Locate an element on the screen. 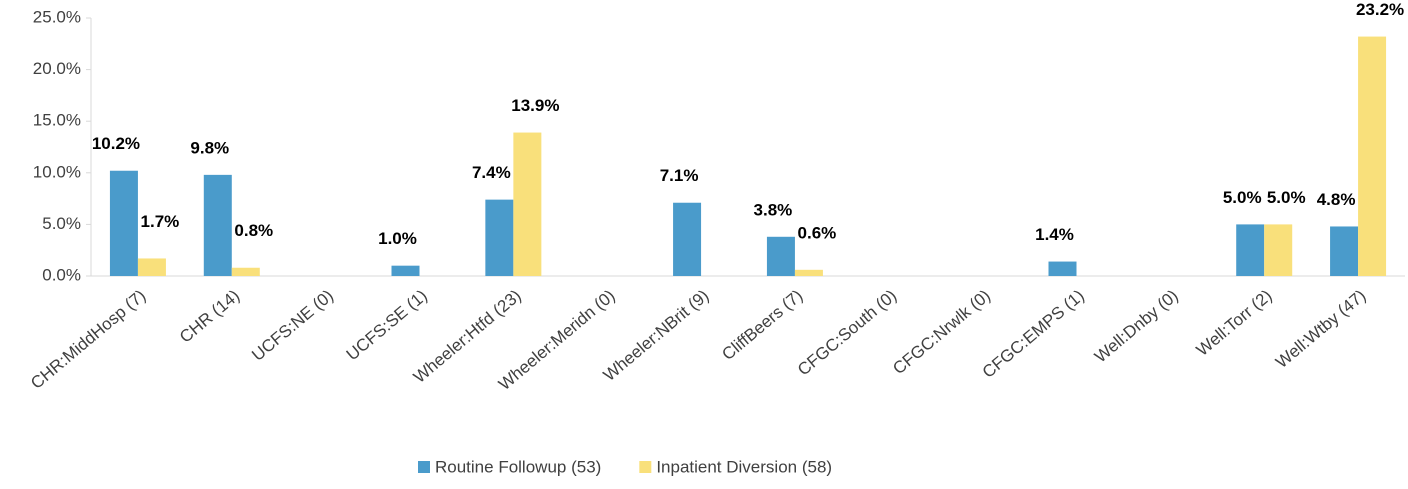  data-label: 7.1% is located at coordinates (679, 175).